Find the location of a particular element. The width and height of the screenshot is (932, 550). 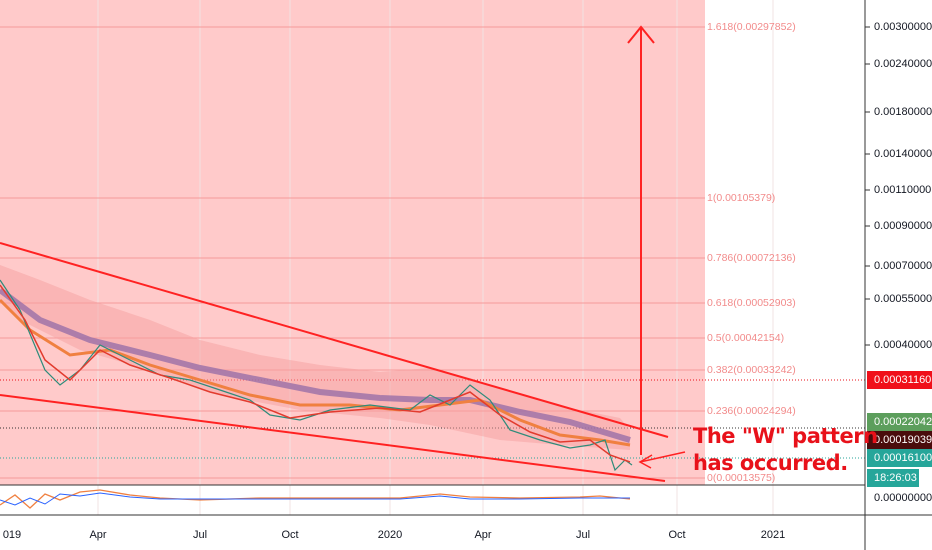

arrow-head is located at coordinates (641, 34).